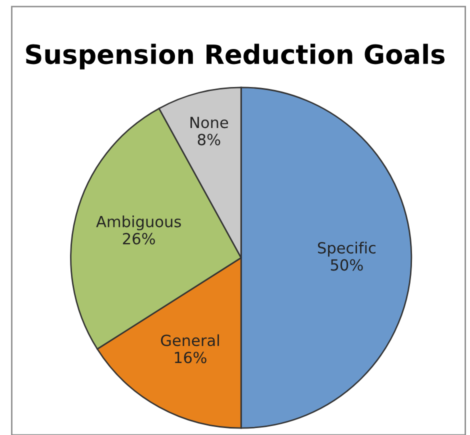  I want to click on data-label: 26%, so click(138, 238).